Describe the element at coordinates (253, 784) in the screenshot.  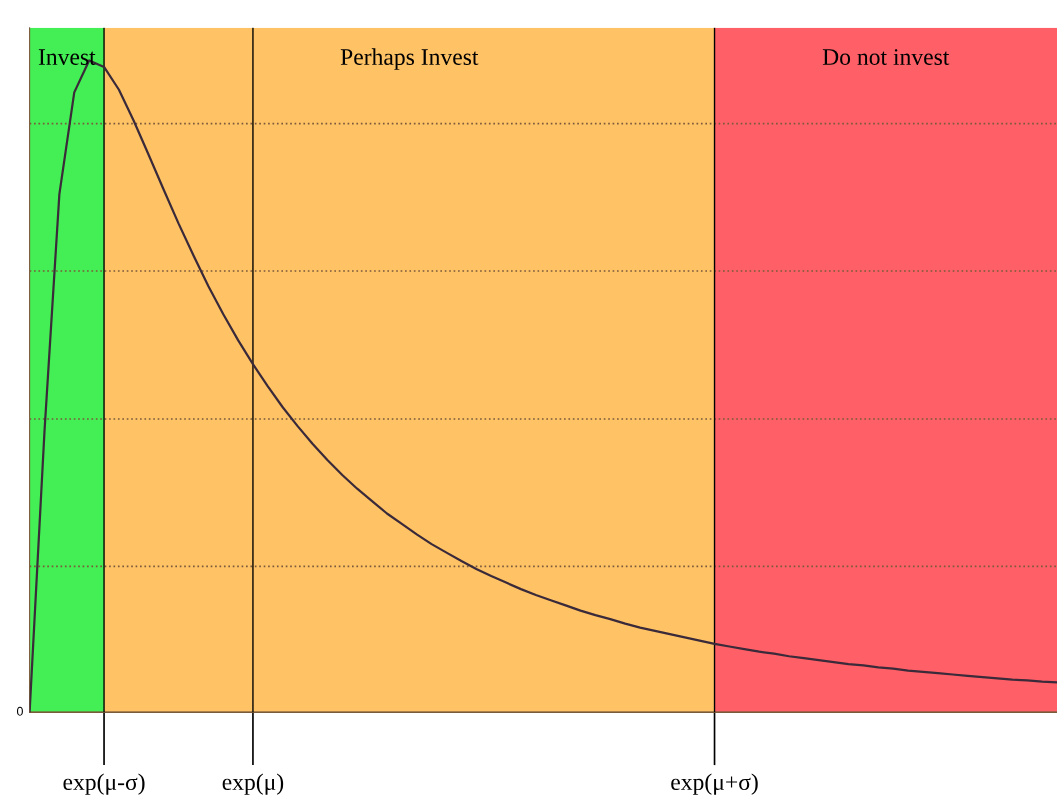
I see `x-tick-label: exp(μ)` at that location.